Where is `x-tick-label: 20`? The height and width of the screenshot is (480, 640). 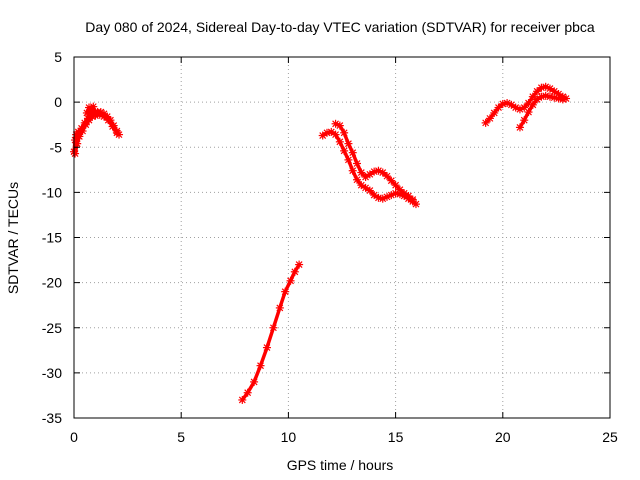 x-tick-label: 20 is located at coordinates (503, 437).